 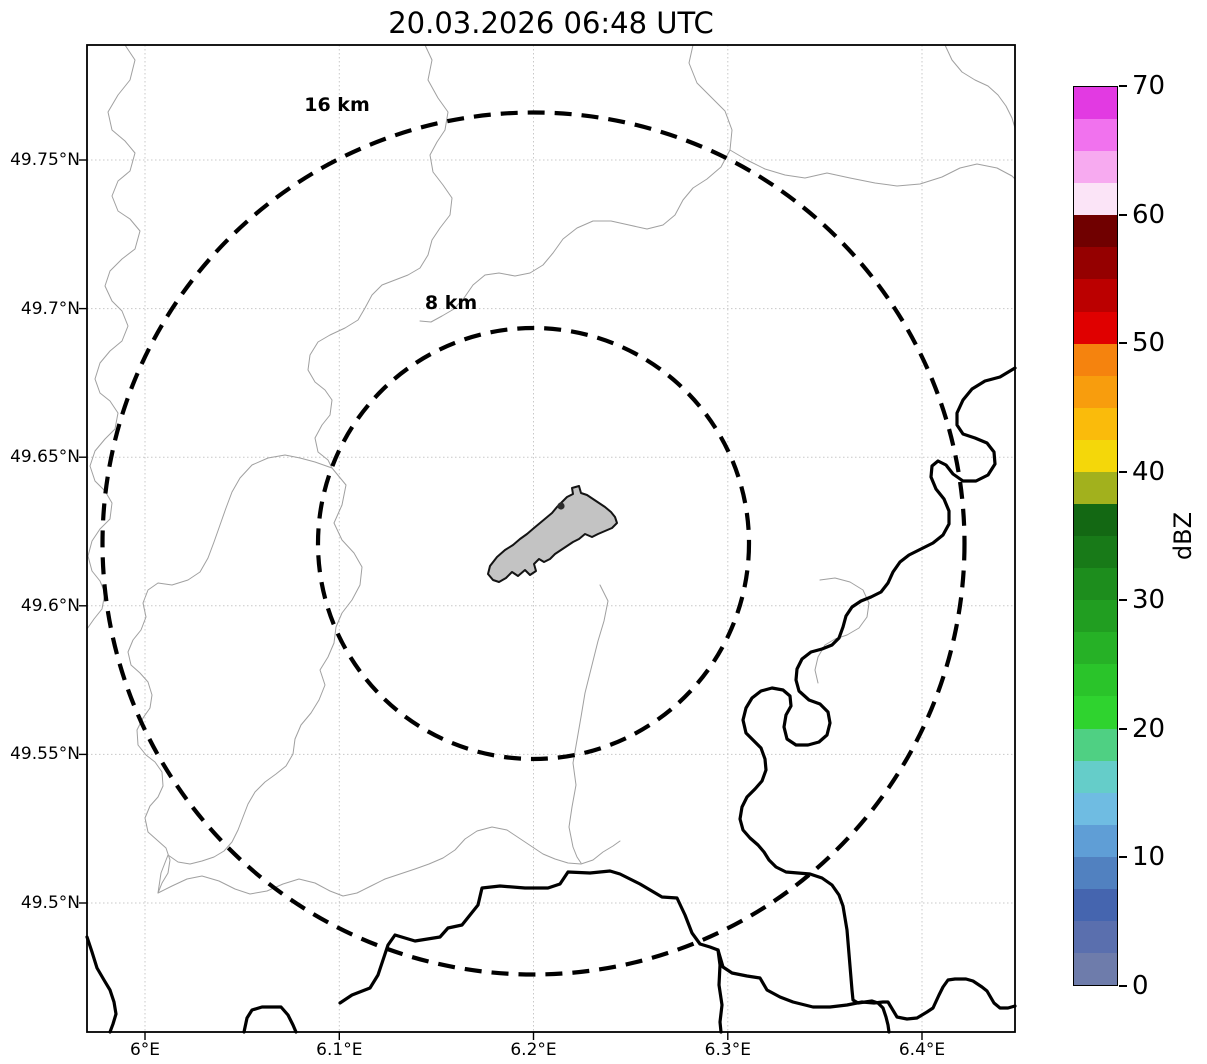 What do you see at coordinates (45, 160) in the screenshot?
I see `y-axis-tick-label: 49.75°N` at bounding box center [45, 160].